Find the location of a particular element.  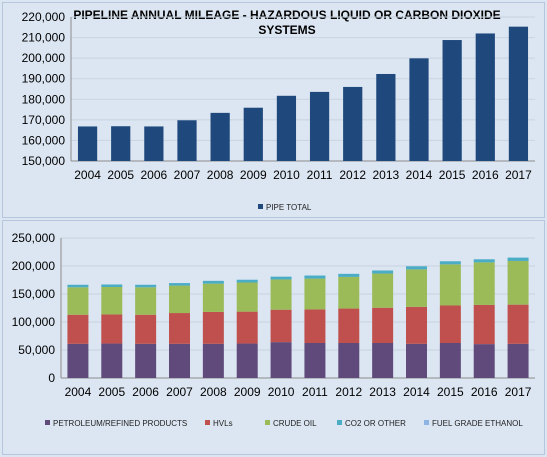

bar-crude-oil-2017 is located at coordinates (518, 282).